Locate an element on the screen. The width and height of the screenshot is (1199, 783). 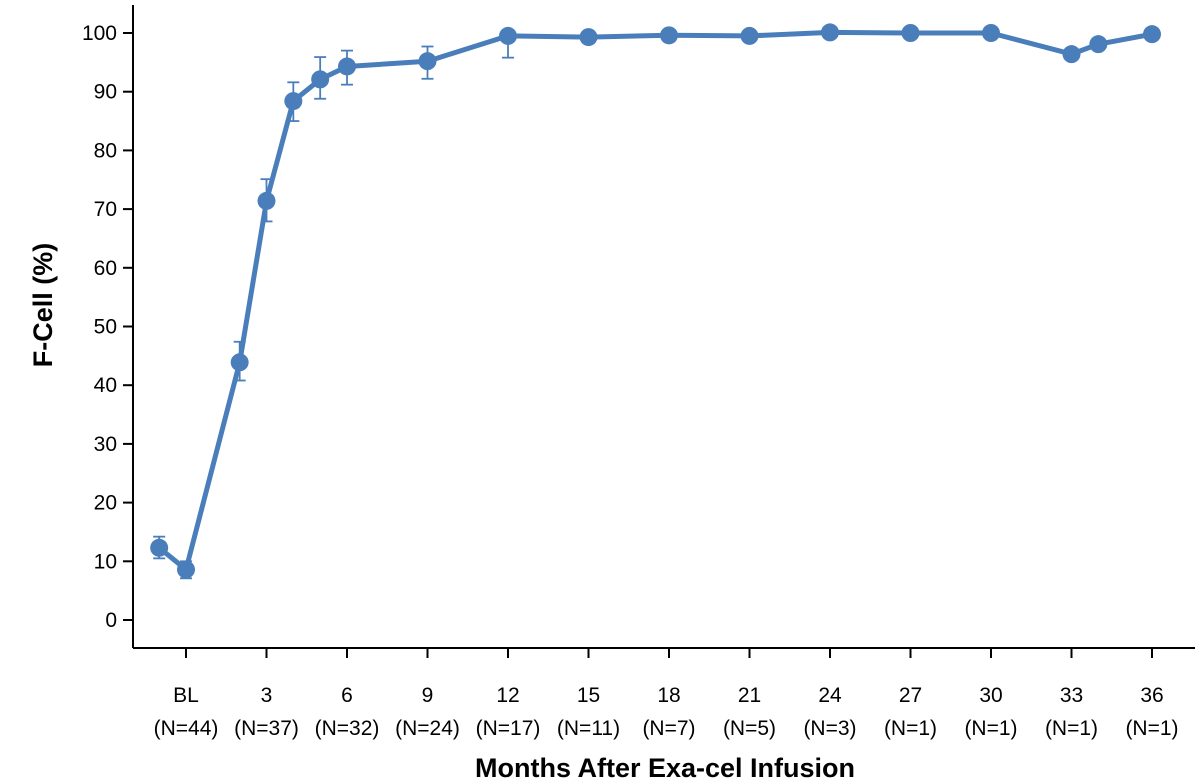
x-tick-count-label: (N=44) is located at coordinates (186, 728).